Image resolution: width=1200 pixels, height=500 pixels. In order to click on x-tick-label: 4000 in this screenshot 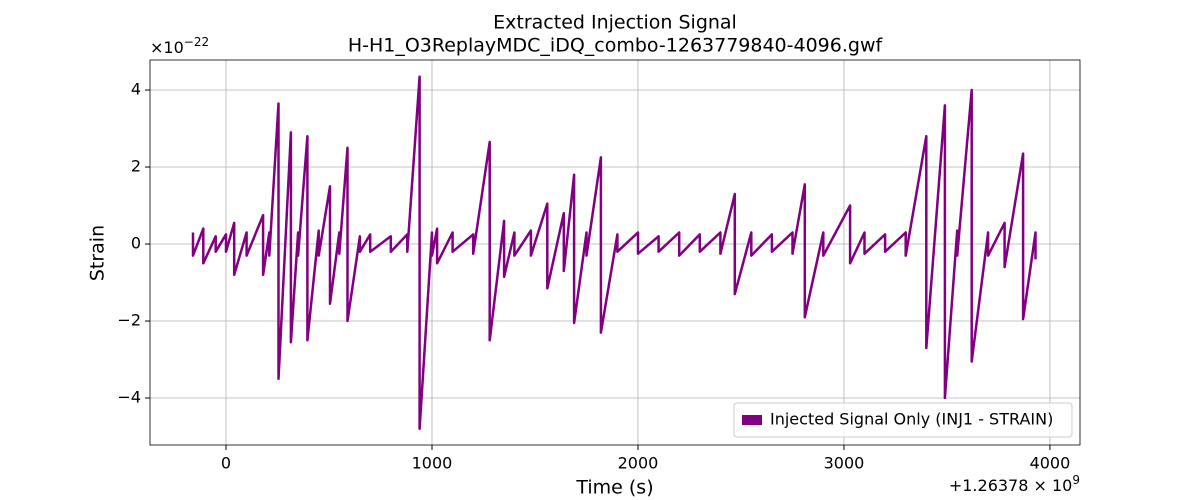, I will do `click(1050, 463)`.